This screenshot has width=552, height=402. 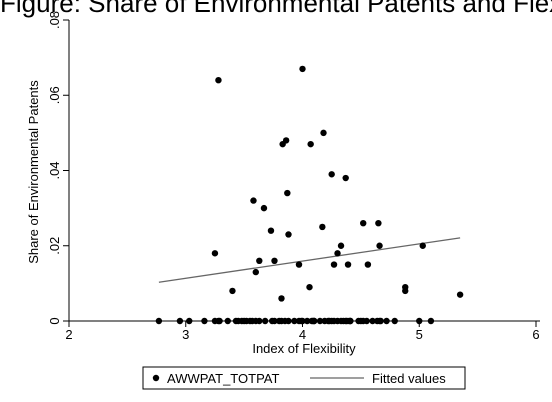 I want to click on x-axis-label: Index of Flexibility, so click(x=304, y=348).